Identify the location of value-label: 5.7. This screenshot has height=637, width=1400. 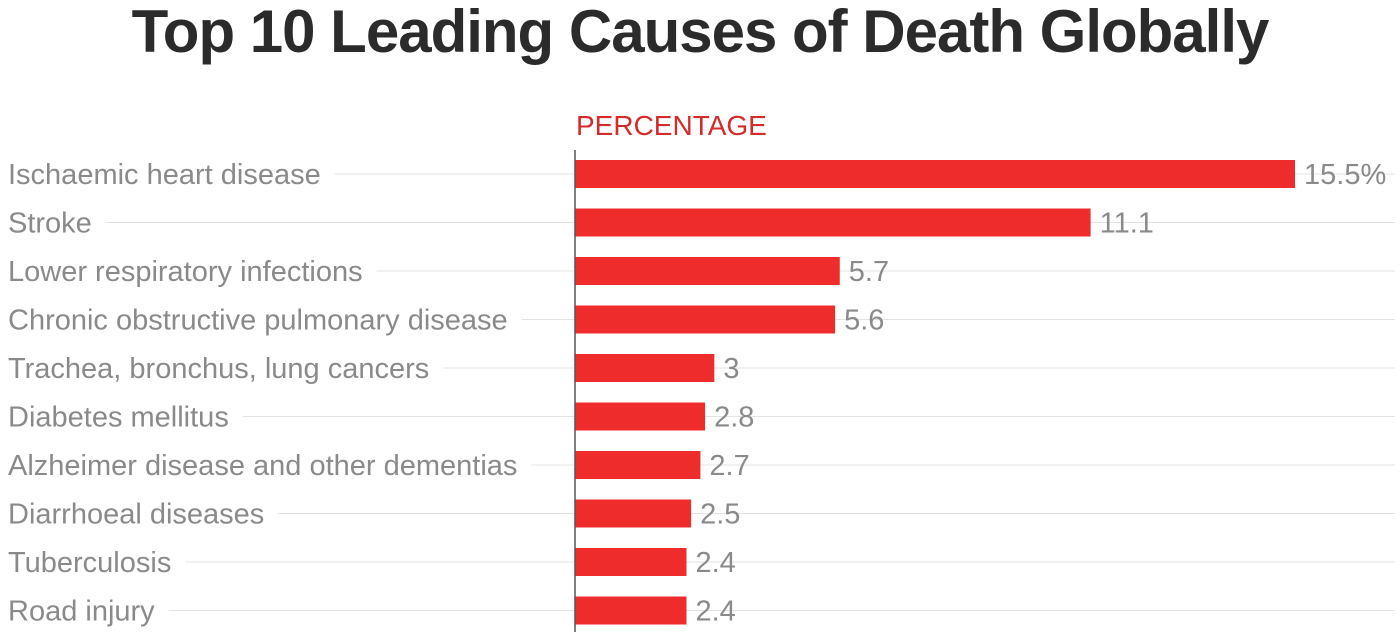
(869, 272).